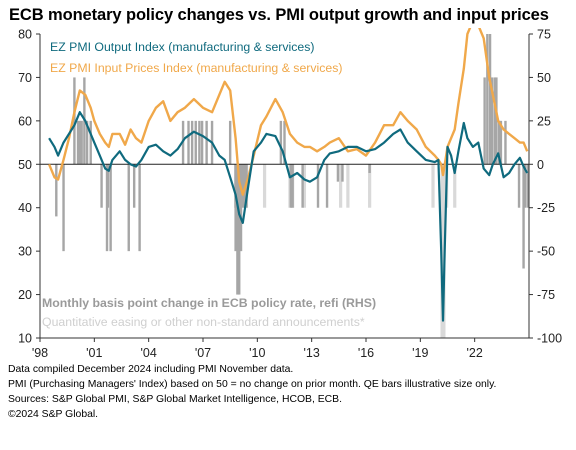 Image resolution: width=576 pixels, height=450 pixels. I want to click on left-axis-tick-label: 60, so click(25, 121).